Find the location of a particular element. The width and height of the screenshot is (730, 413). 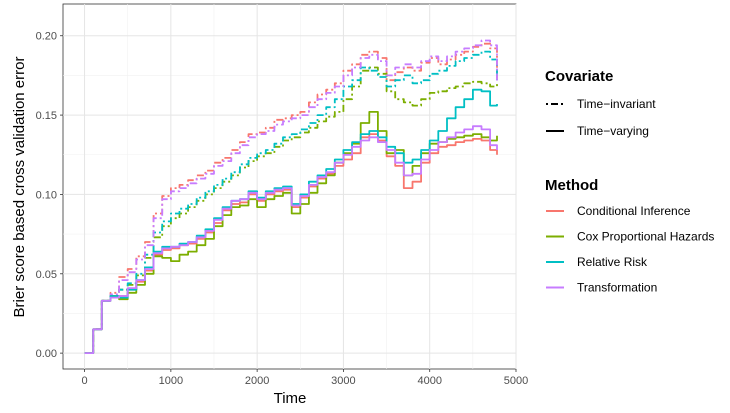

legend-label-covariate: Time−varying is located at coordinates (613, 131).